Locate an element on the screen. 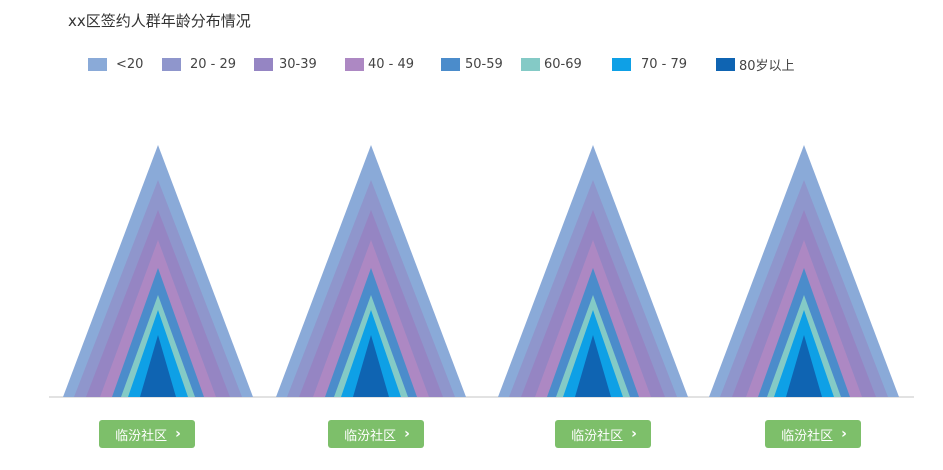 This screenshot has height=470, width=943. legend-label: 80岁以上 is located at coordinates (767, 66).